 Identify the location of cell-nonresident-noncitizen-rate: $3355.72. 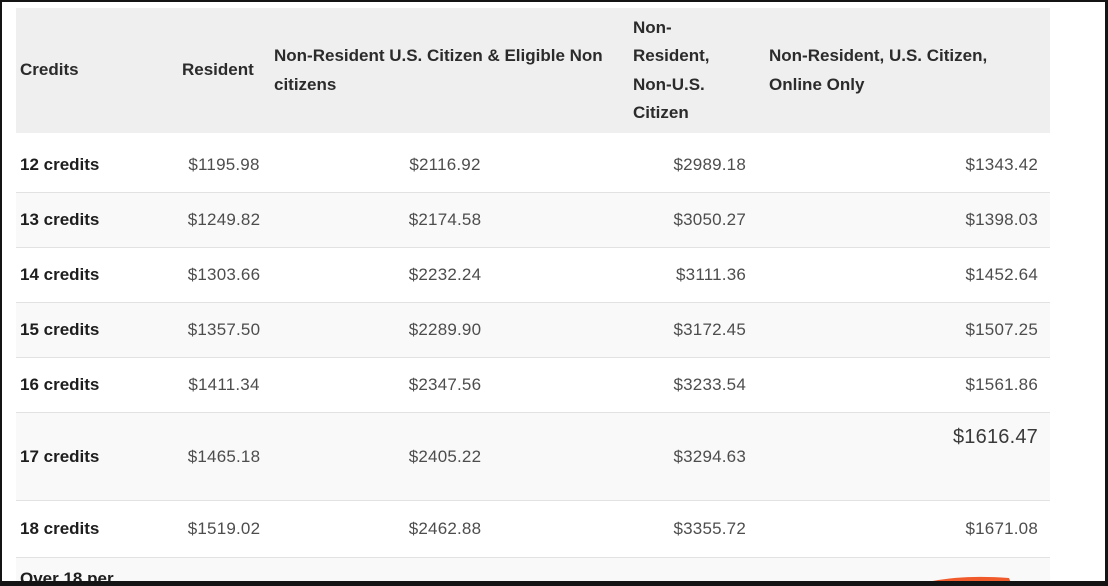
(690, 529).